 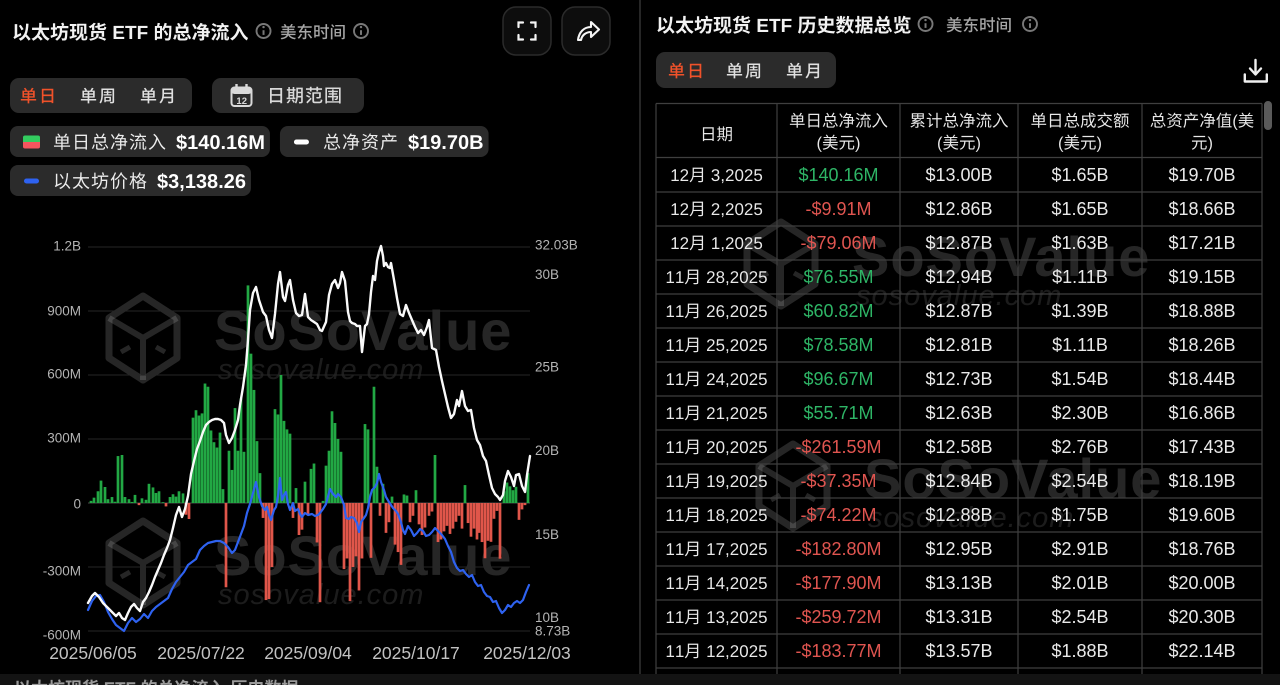 What do you see at coordinates (1079, 583) in the screenshot?
I see `svg-text: $2.01B` at bounding box center [1079, 583].